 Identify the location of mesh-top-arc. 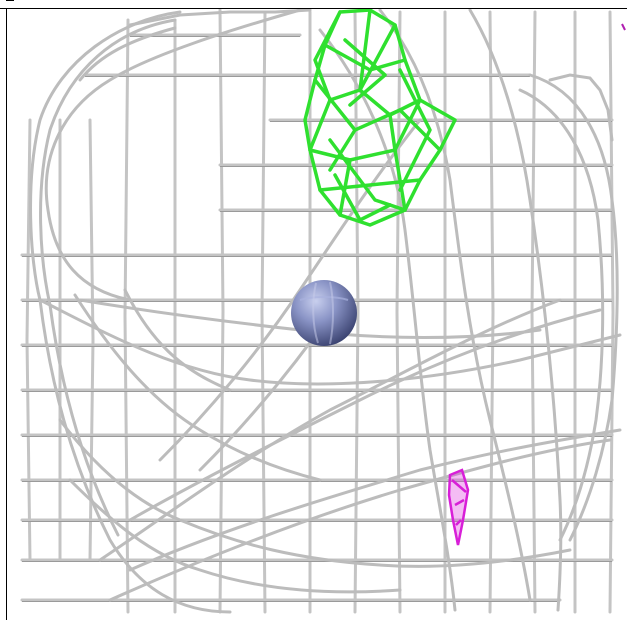
(220, 17).